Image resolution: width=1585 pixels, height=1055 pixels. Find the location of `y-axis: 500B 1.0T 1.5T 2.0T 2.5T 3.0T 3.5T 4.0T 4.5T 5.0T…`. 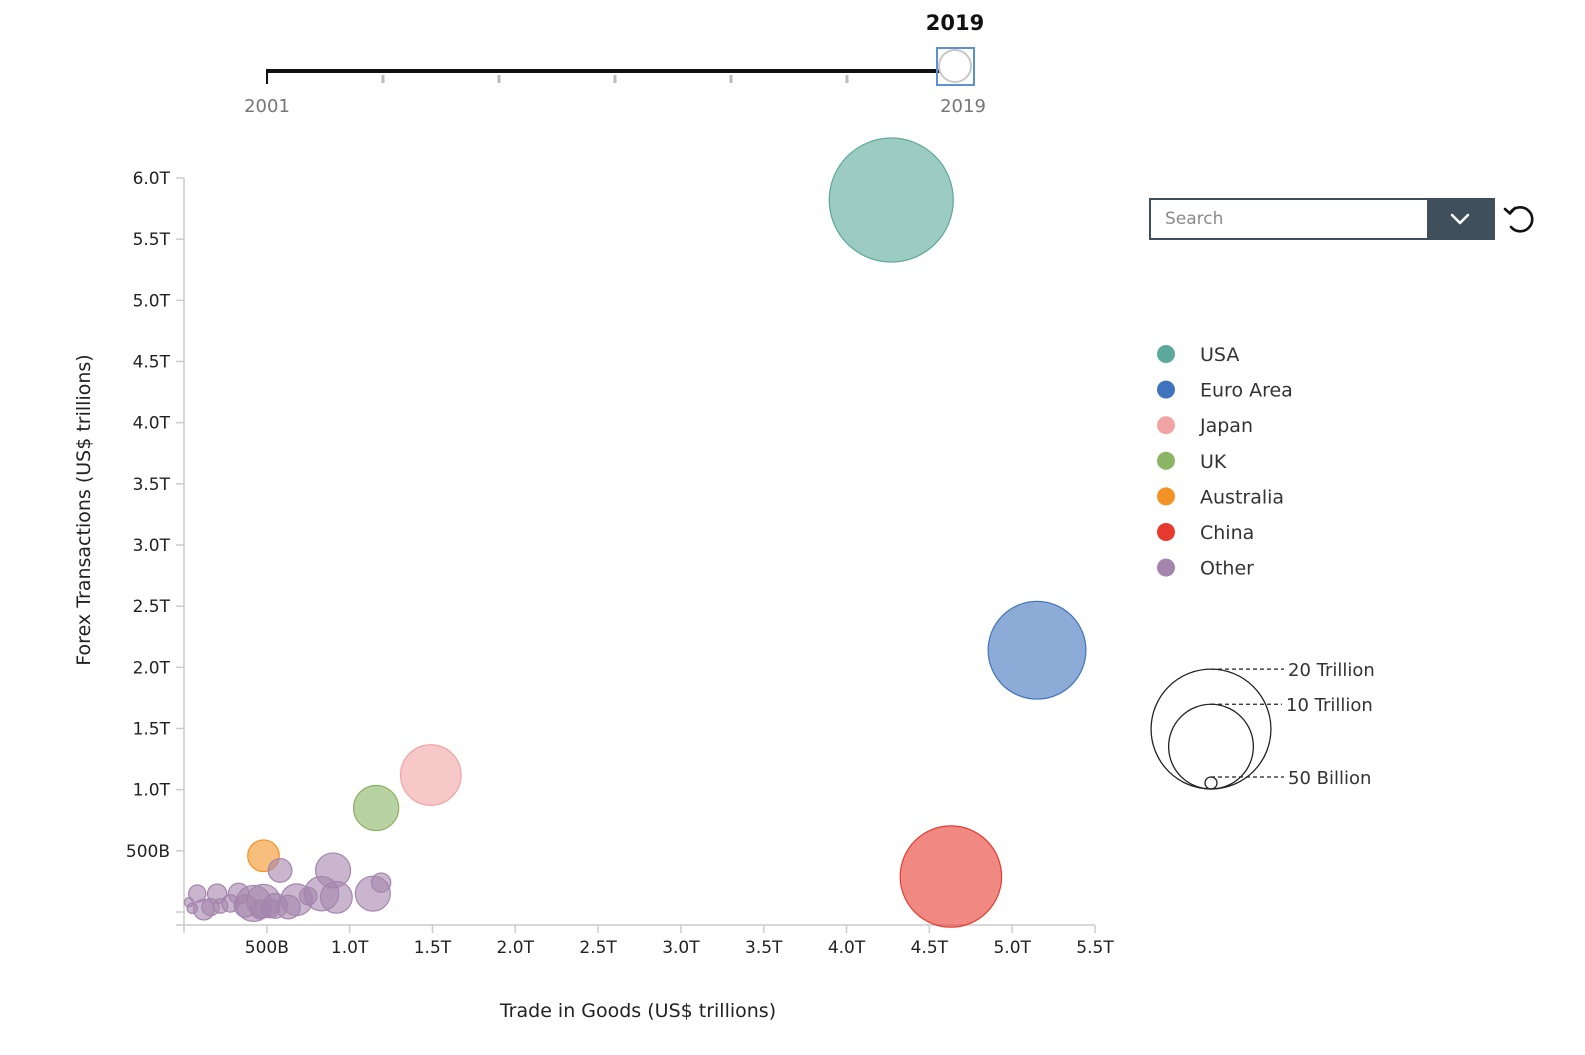

y-axis: 500B 1.0T 1.5T 2.0T 2.5T 3.0T 3.5T 4.0T 4.5T 5.0T… is located at coordinates (155, 547).